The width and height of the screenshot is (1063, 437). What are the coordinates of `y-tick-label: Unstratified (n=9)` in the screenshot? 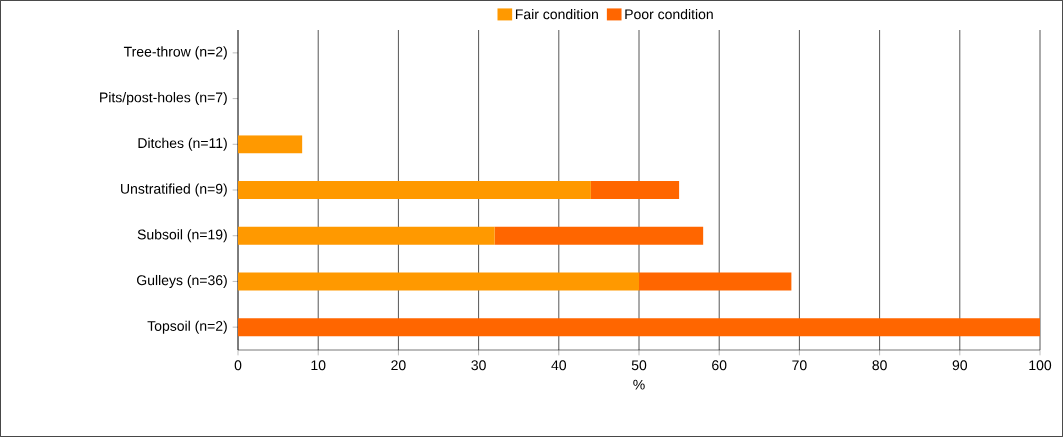 It's located at (174, 190).